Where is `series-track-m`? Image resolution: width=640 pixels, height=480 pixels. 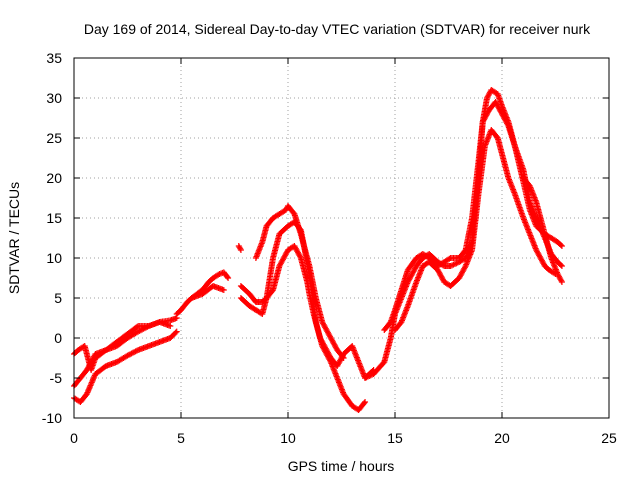 series-track-m is located at coordinates (542, 230).